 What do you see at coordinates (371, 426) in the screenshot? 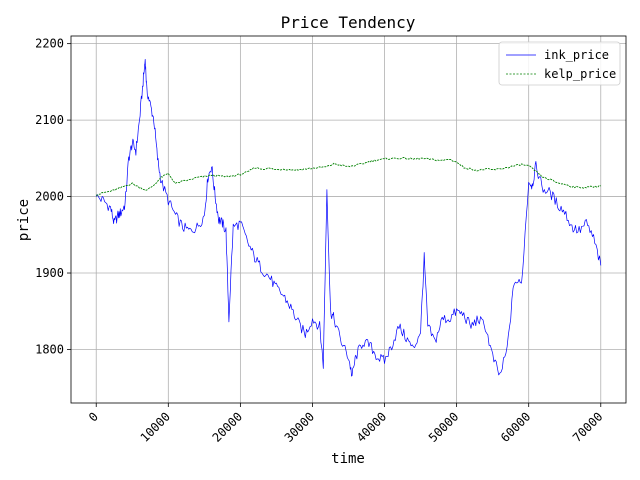
I see `x-tick-label: 40000` at bounding box center [371, 426].